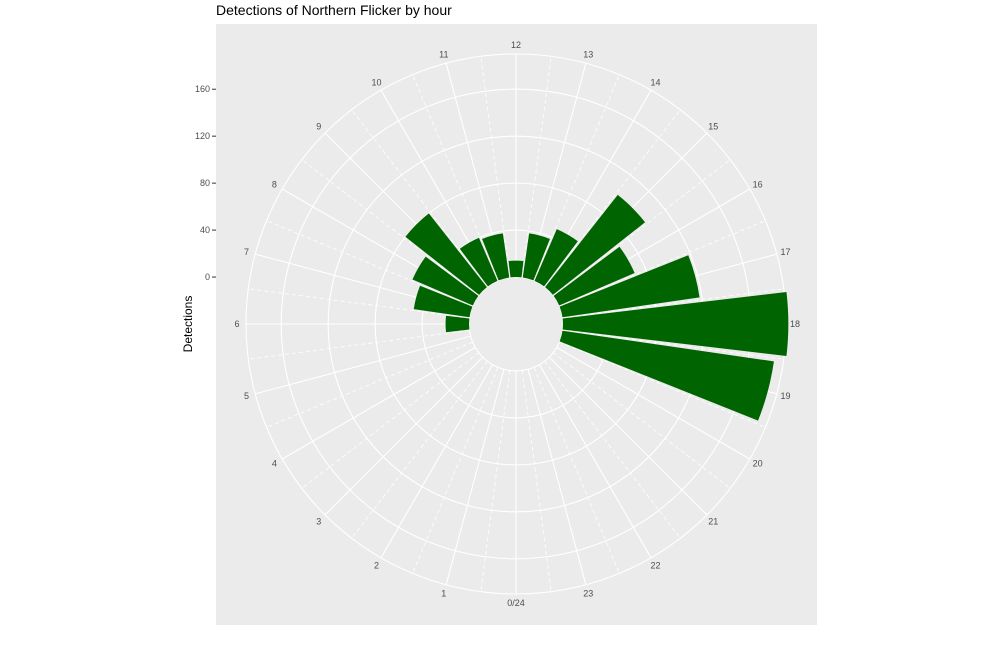 The width and height of the screenshot is (1000, 651). I want to click on hour-label-1: 1, so click(443, 593).